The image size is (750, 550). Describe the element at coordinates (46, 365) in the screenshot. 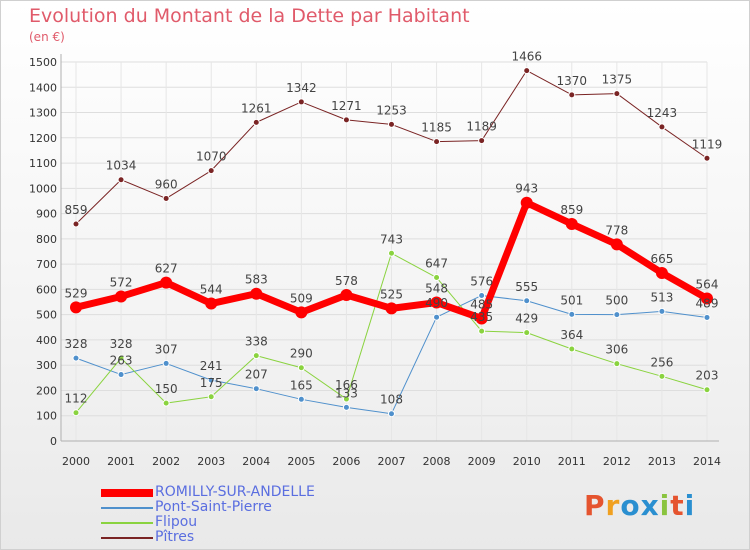

I see `y-tick-label: 300` at that location.